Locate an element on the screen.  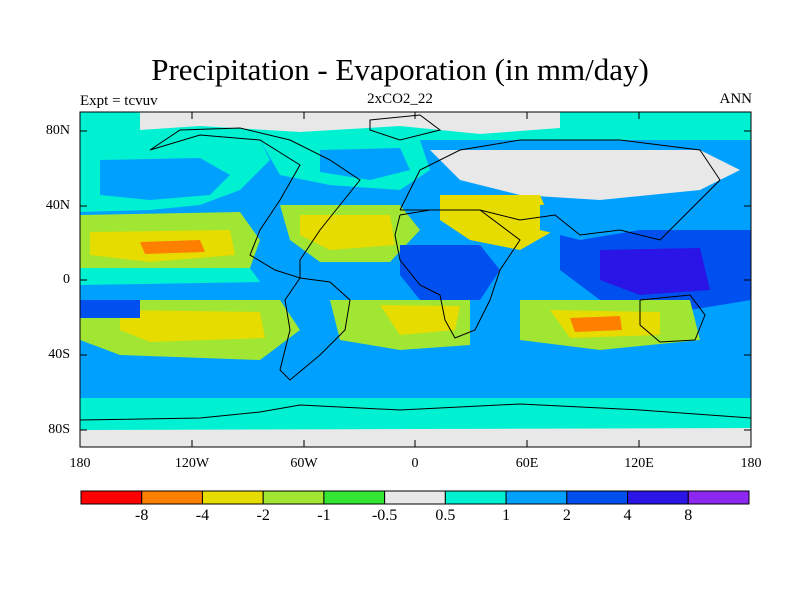
y-tick-0: 0 is located at coordinates (66, 279).